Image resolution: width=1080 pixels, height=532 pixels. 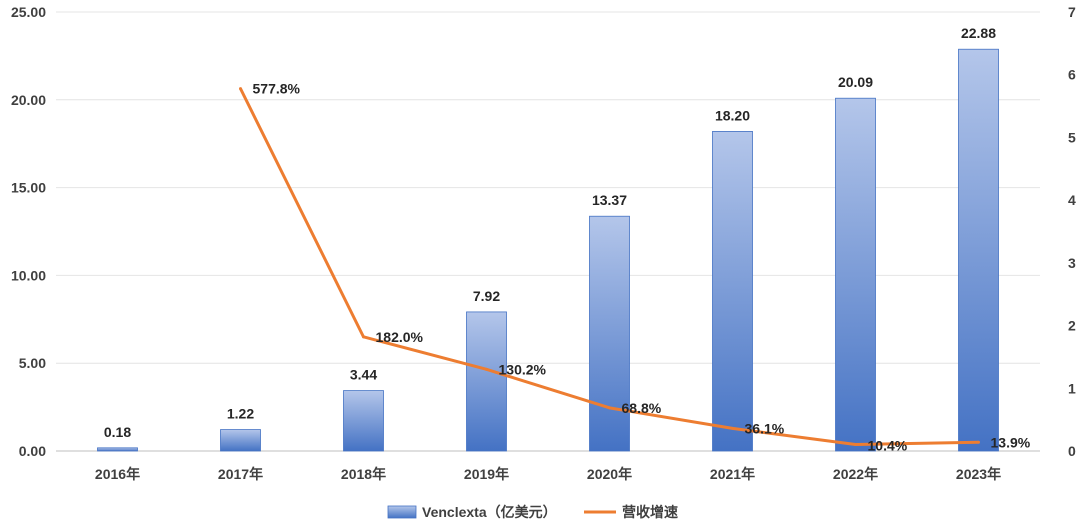 What do you see at coordinates (523, 369) in the screenshot?
I see `growth-value-label: 130.2%` at bounding box center [523, 369].